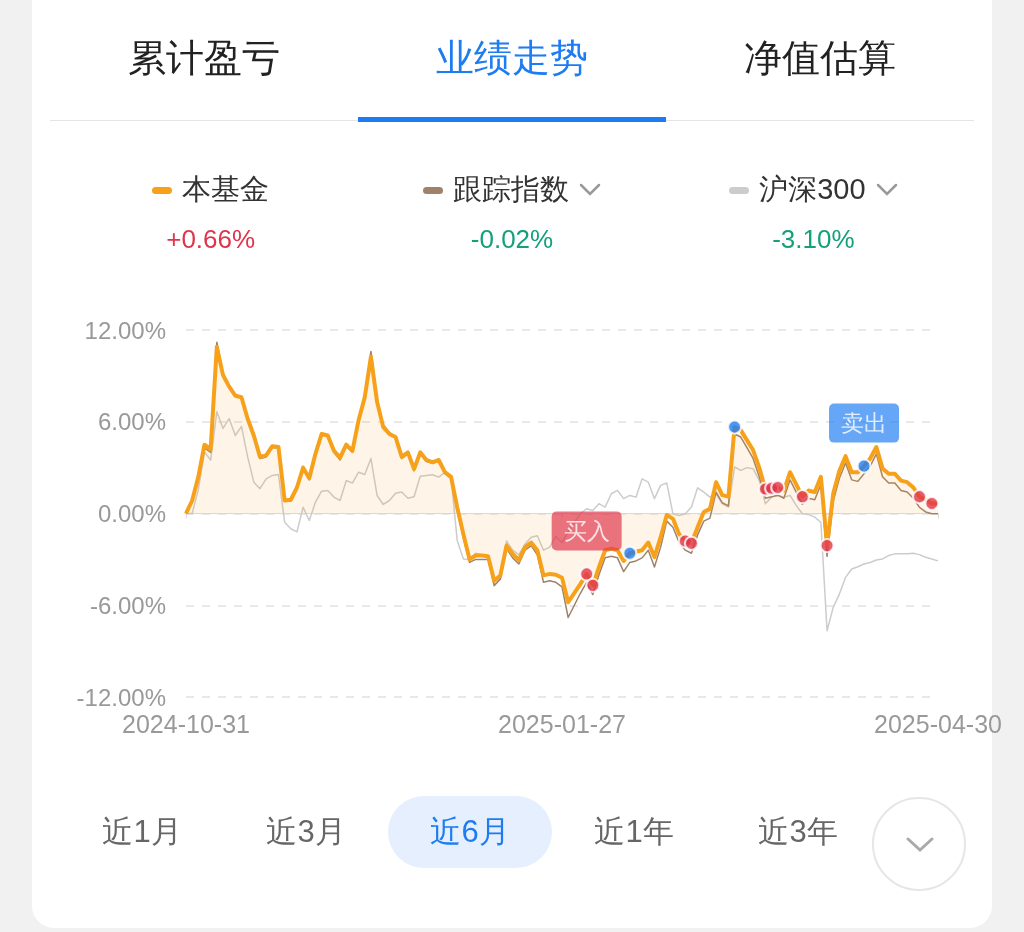 The height and width of the screenshot is (932, 1024). I want to click on data-label: 买入, so click(586, 530).